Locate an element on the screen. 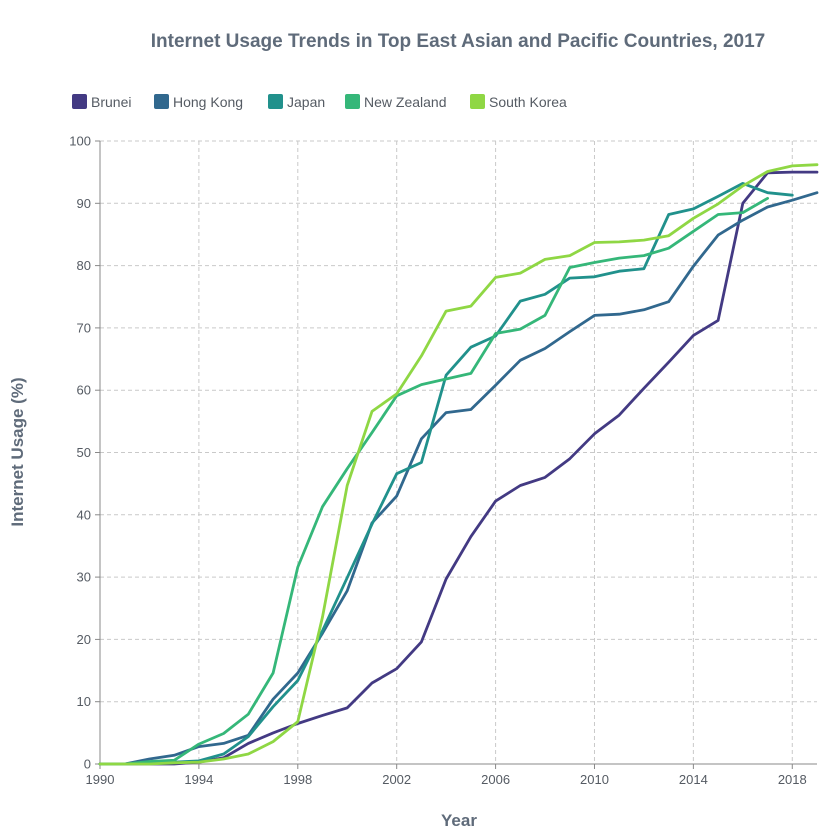 The width and height of the screenshot is (840, 840). legend-item-brunei: Brunei is located at coordinates (101, 102).